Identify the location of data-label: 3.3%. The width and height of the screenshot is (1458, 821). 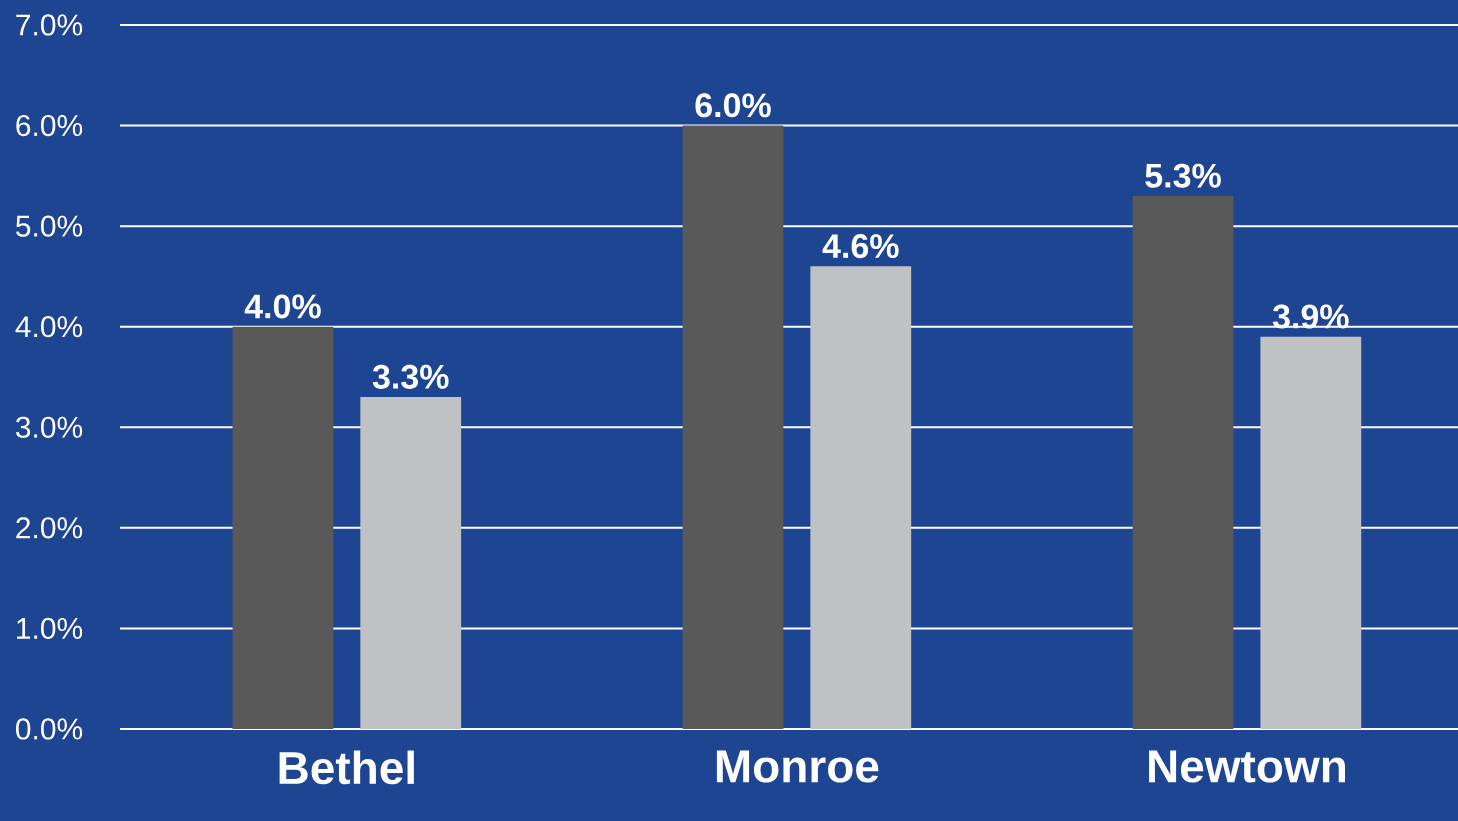
(410, 376).